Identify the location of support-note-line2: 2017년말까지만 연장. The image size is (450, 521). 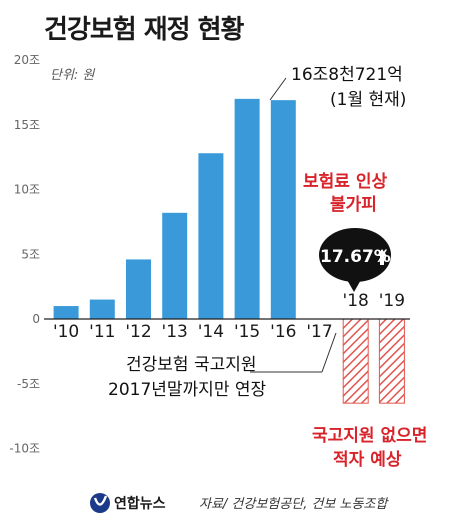
(187, 390).